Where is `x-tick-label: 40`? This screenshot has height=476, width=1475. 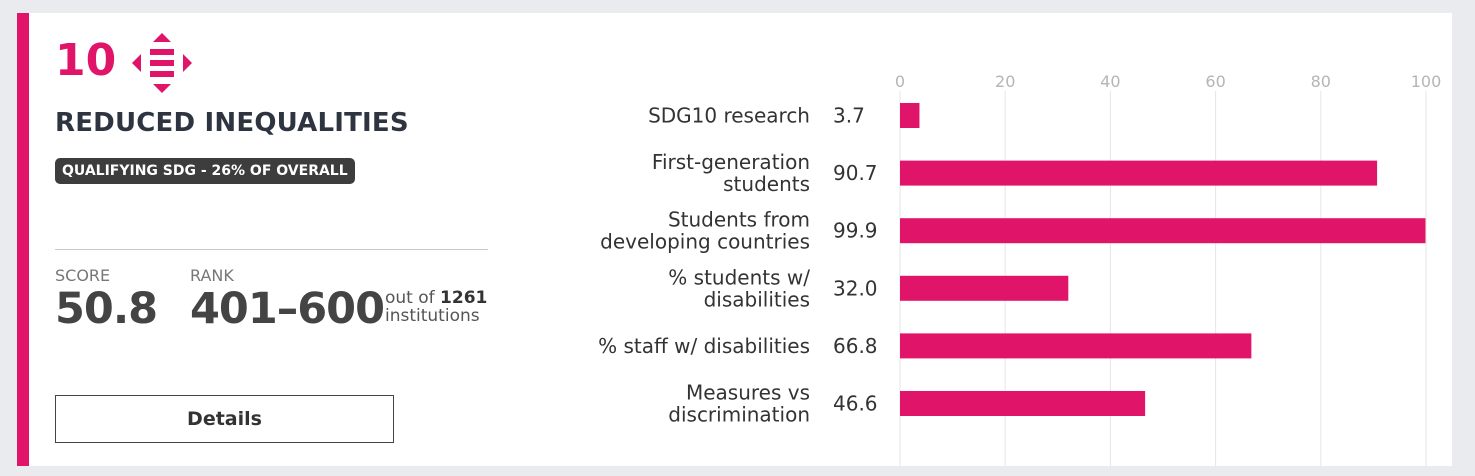
x-tick-label: 40 is located at coordinates (1110, 81).